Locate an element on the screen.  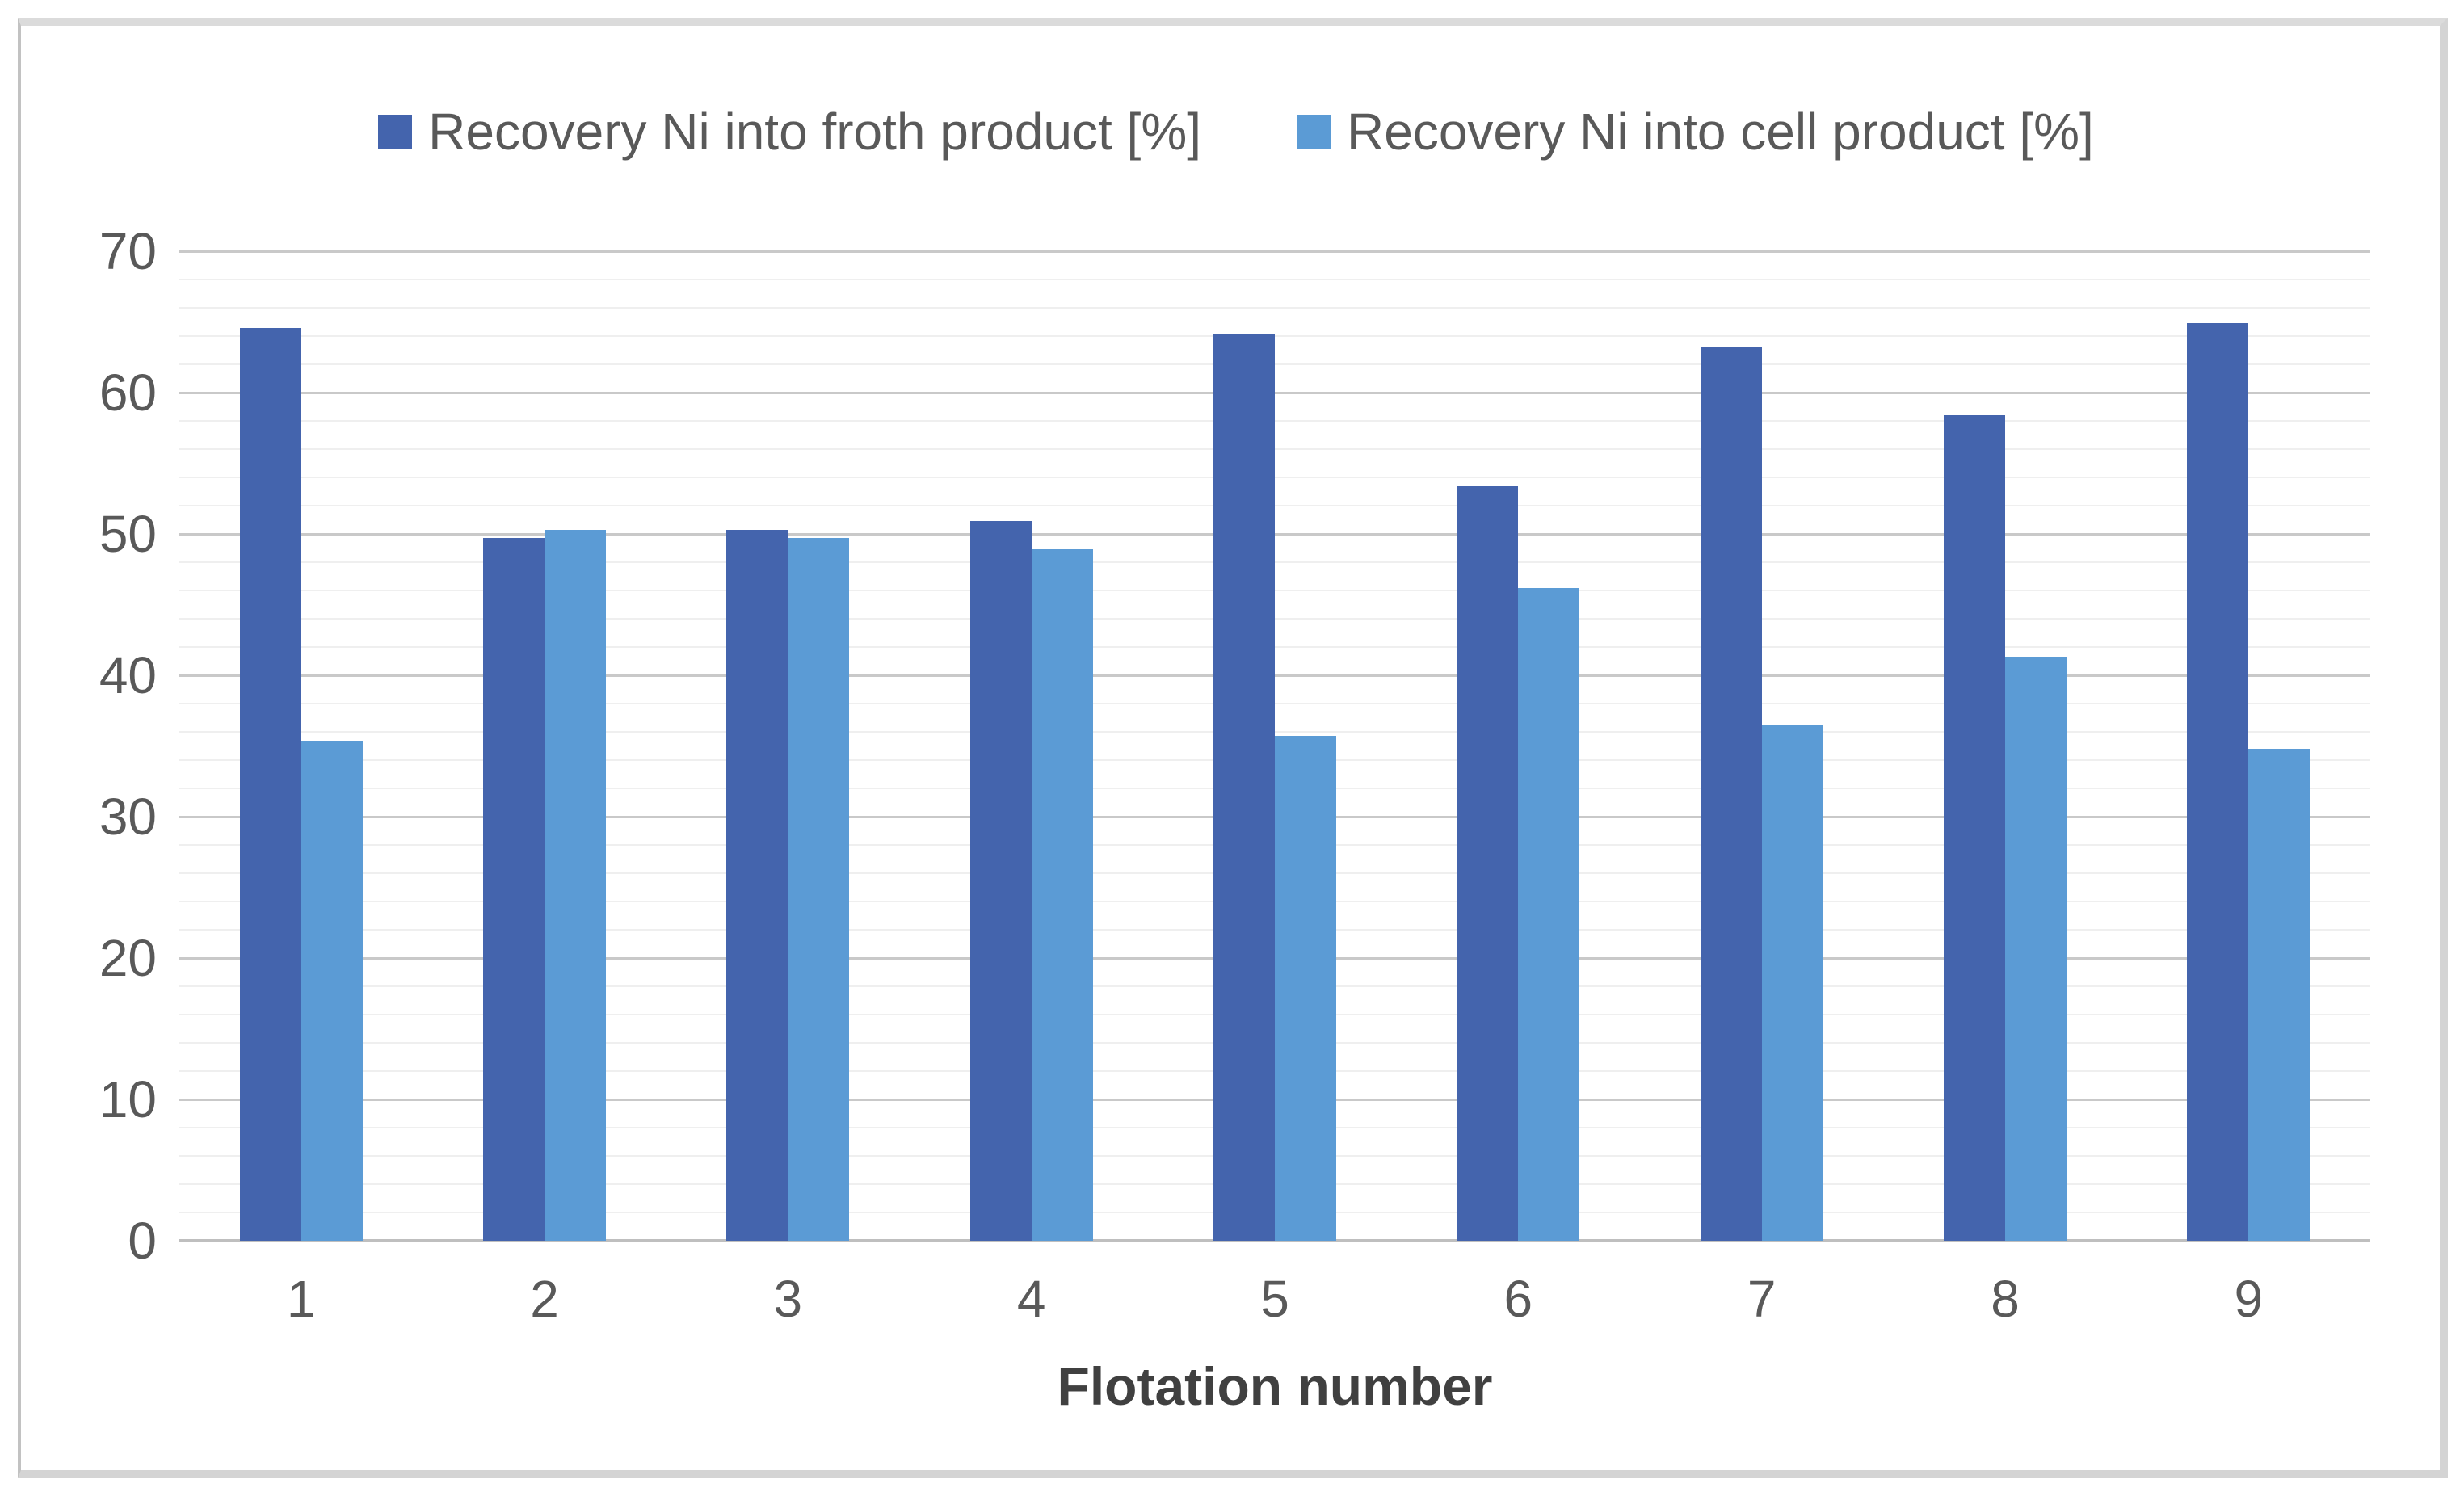
x-tick-label-1: 1 is located at coordinates (301, 1299).